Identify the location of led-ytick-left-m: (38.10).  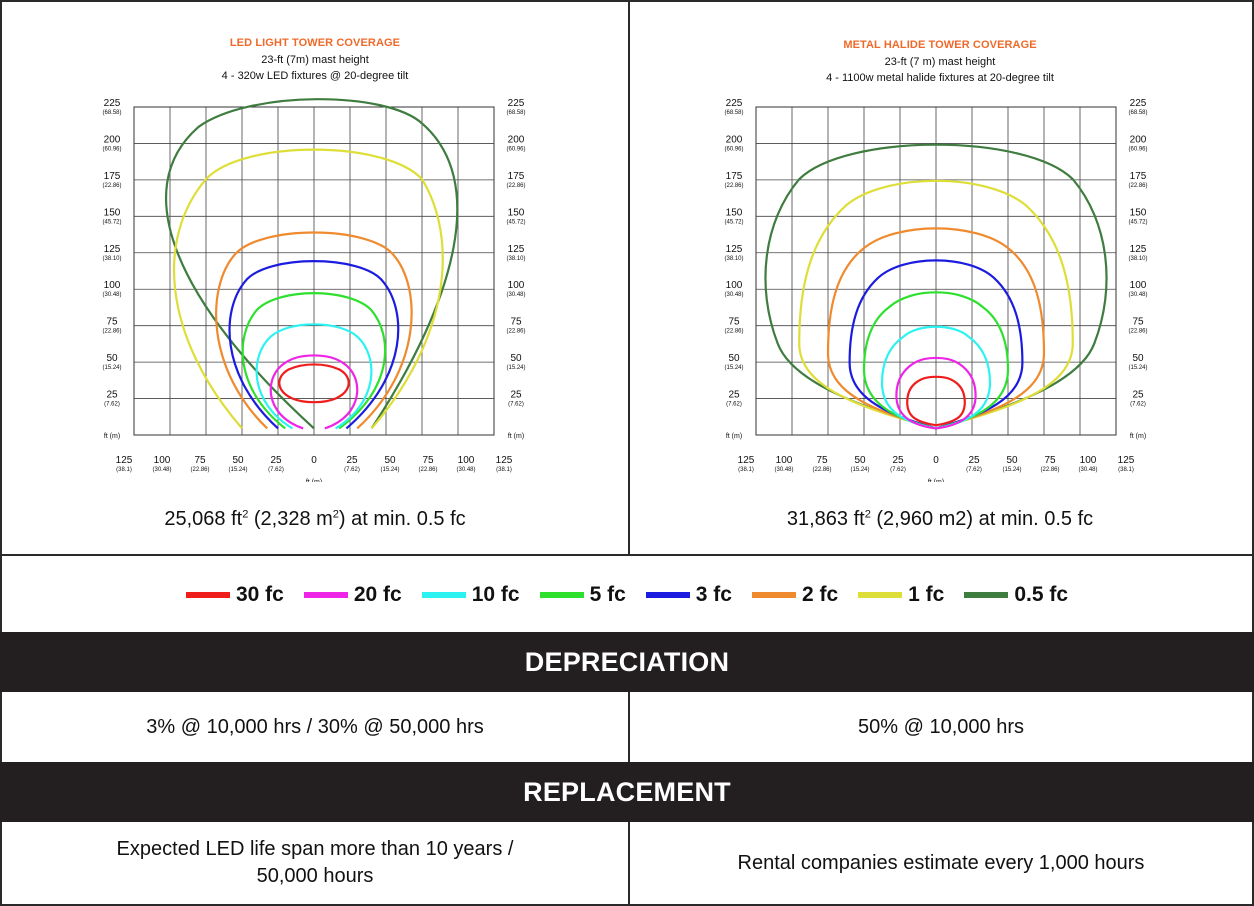
(111, 259).